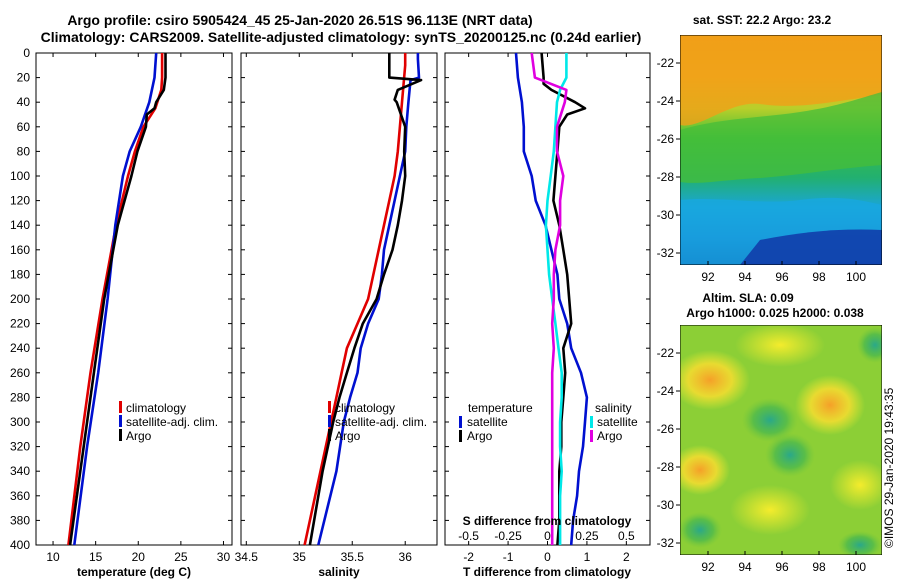 This screenshot has width=900, height=580. I want to click on depth-tick-label: 300, so click(20, 422).